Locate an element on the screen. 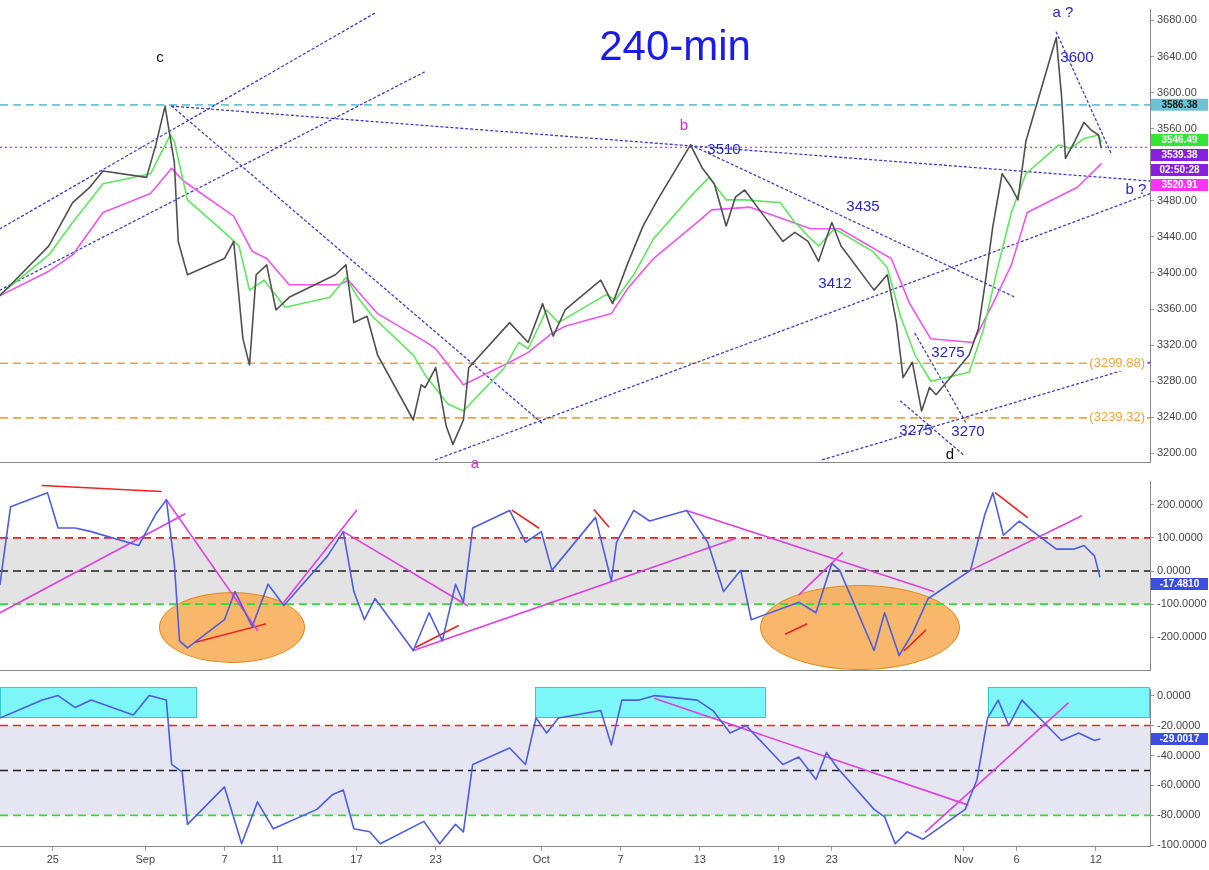 This screenshot has width=1209, height=870. annotation: a ? is located at coordinates (1063, 12).